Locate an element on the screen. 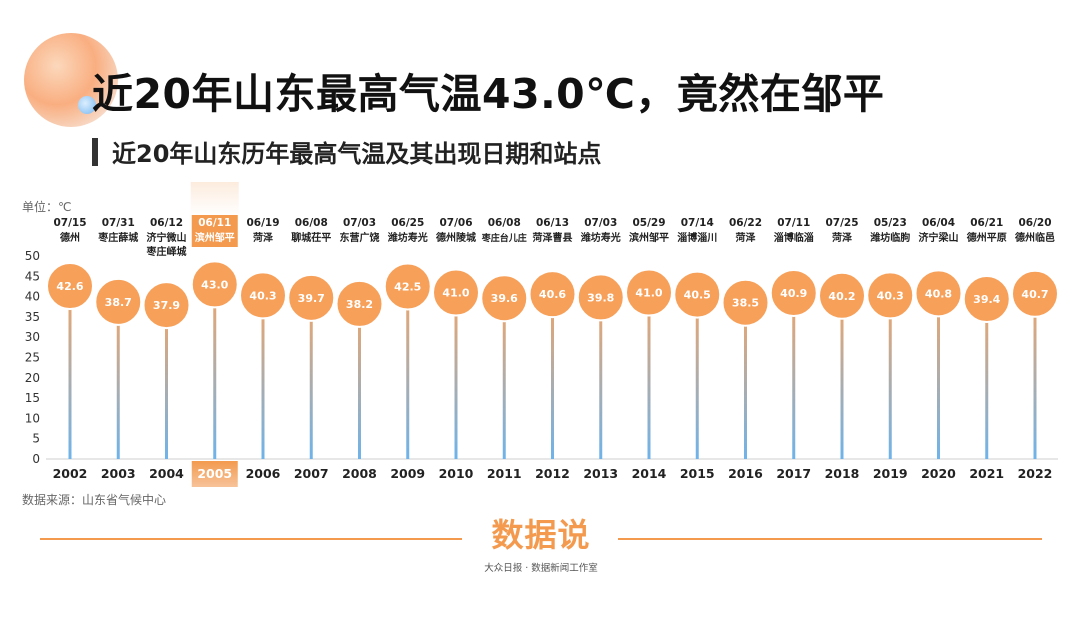 The width and height of the screenshot is (1080, 641). x-tick-label: 2018 is located at coordinates (842, 473).